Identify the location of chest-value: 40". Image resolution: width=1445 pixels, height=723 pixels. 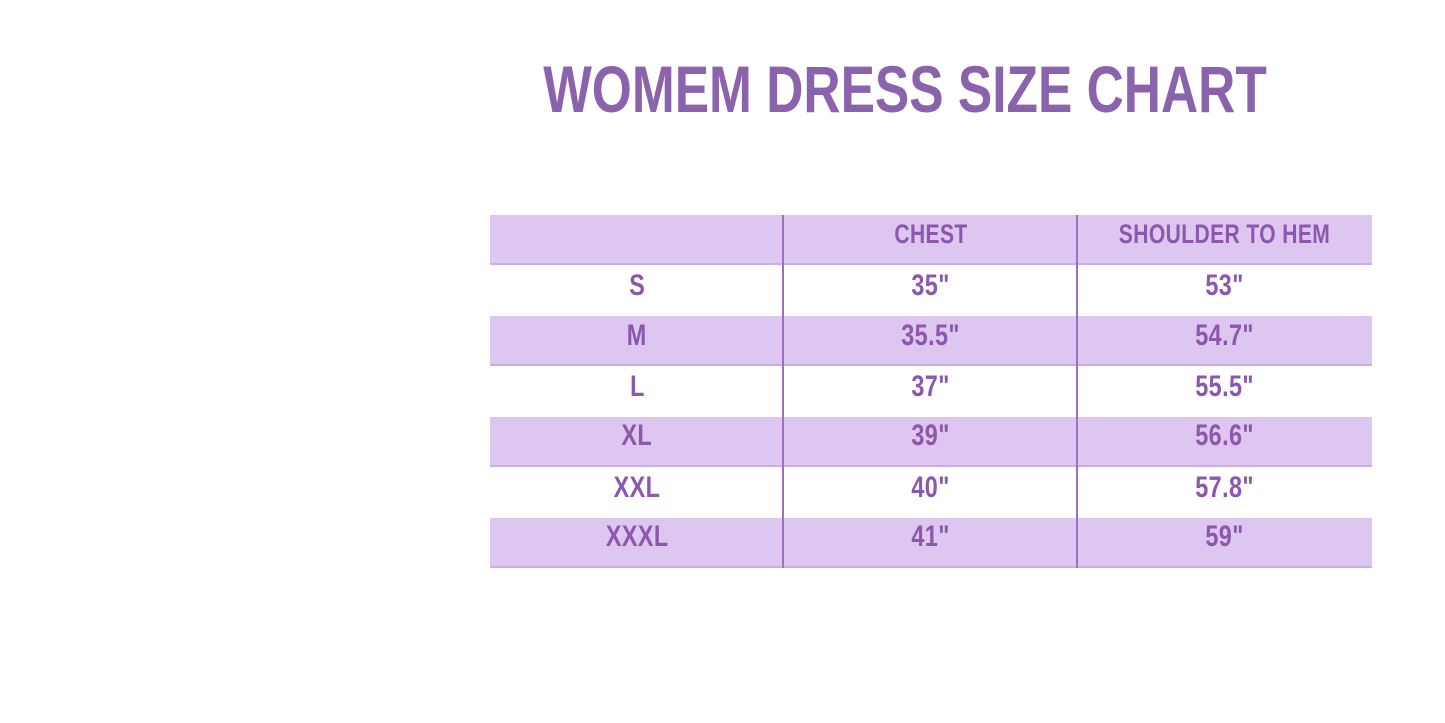
(931, 487).